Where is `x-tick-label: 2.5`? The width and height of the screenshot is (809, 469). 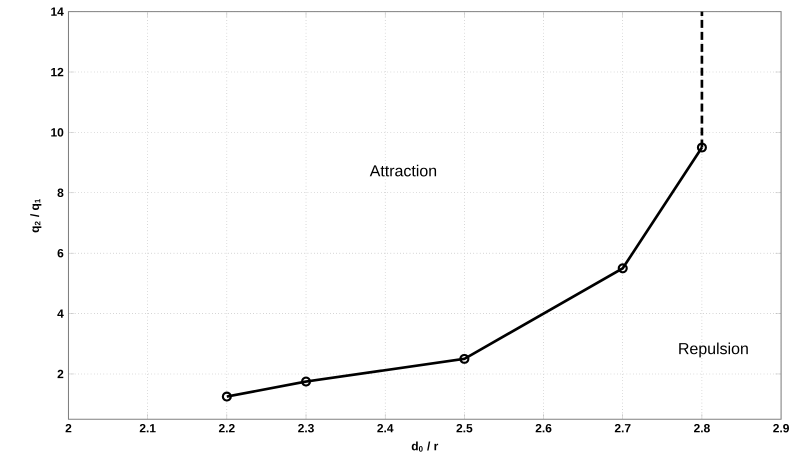 x-tick-label: 2.5 is located at coordinates (464, 428).